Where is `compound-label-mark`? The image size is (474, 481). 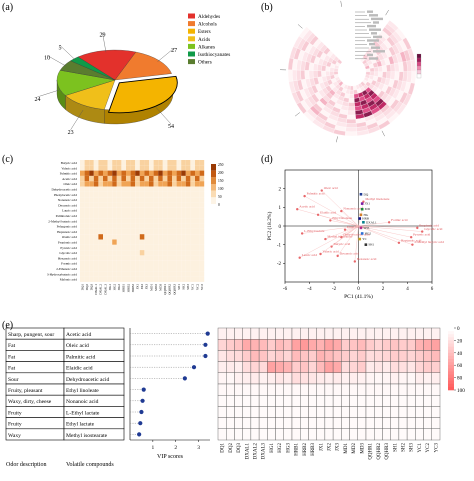 compound-label-mark is located at coordinates (371, 26).